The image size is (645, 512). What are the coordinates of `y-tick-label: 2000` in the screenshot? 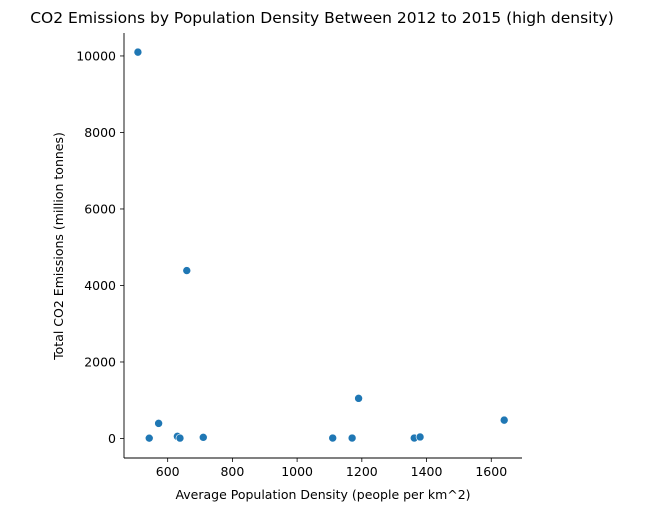 It's located at (100, 361).